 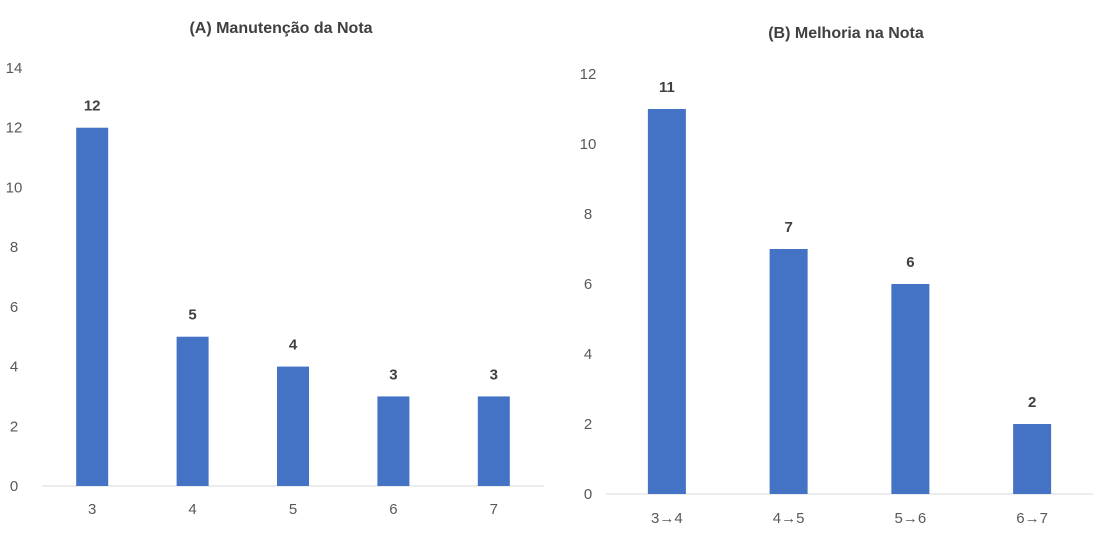 What do you see at coordinates (846, 33) in the screenshot?
I see `chart-b-title: (B) Melhoria na Nota` at bounding box center [846, 33].